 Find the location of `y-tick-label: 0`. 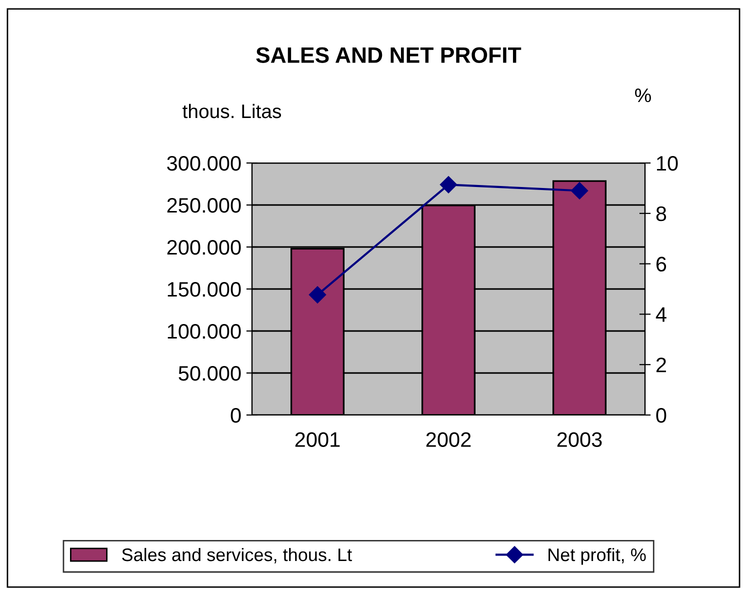

y-tick-label: 0 is located at coordinates (235, 415).